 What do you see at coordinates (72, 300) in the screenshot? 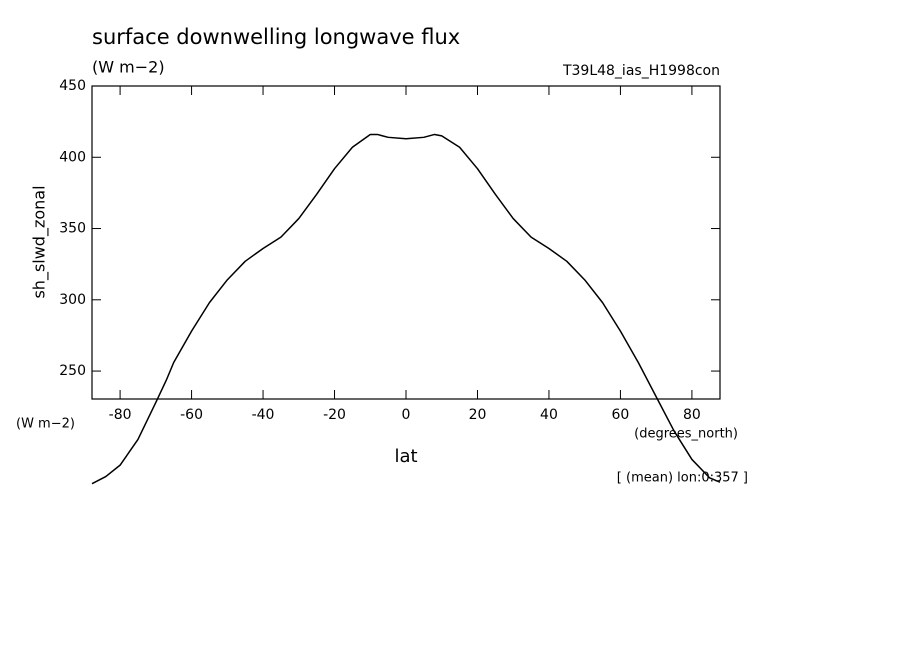
I see `y-tick-label: 300` at bounding box center [72, 300].